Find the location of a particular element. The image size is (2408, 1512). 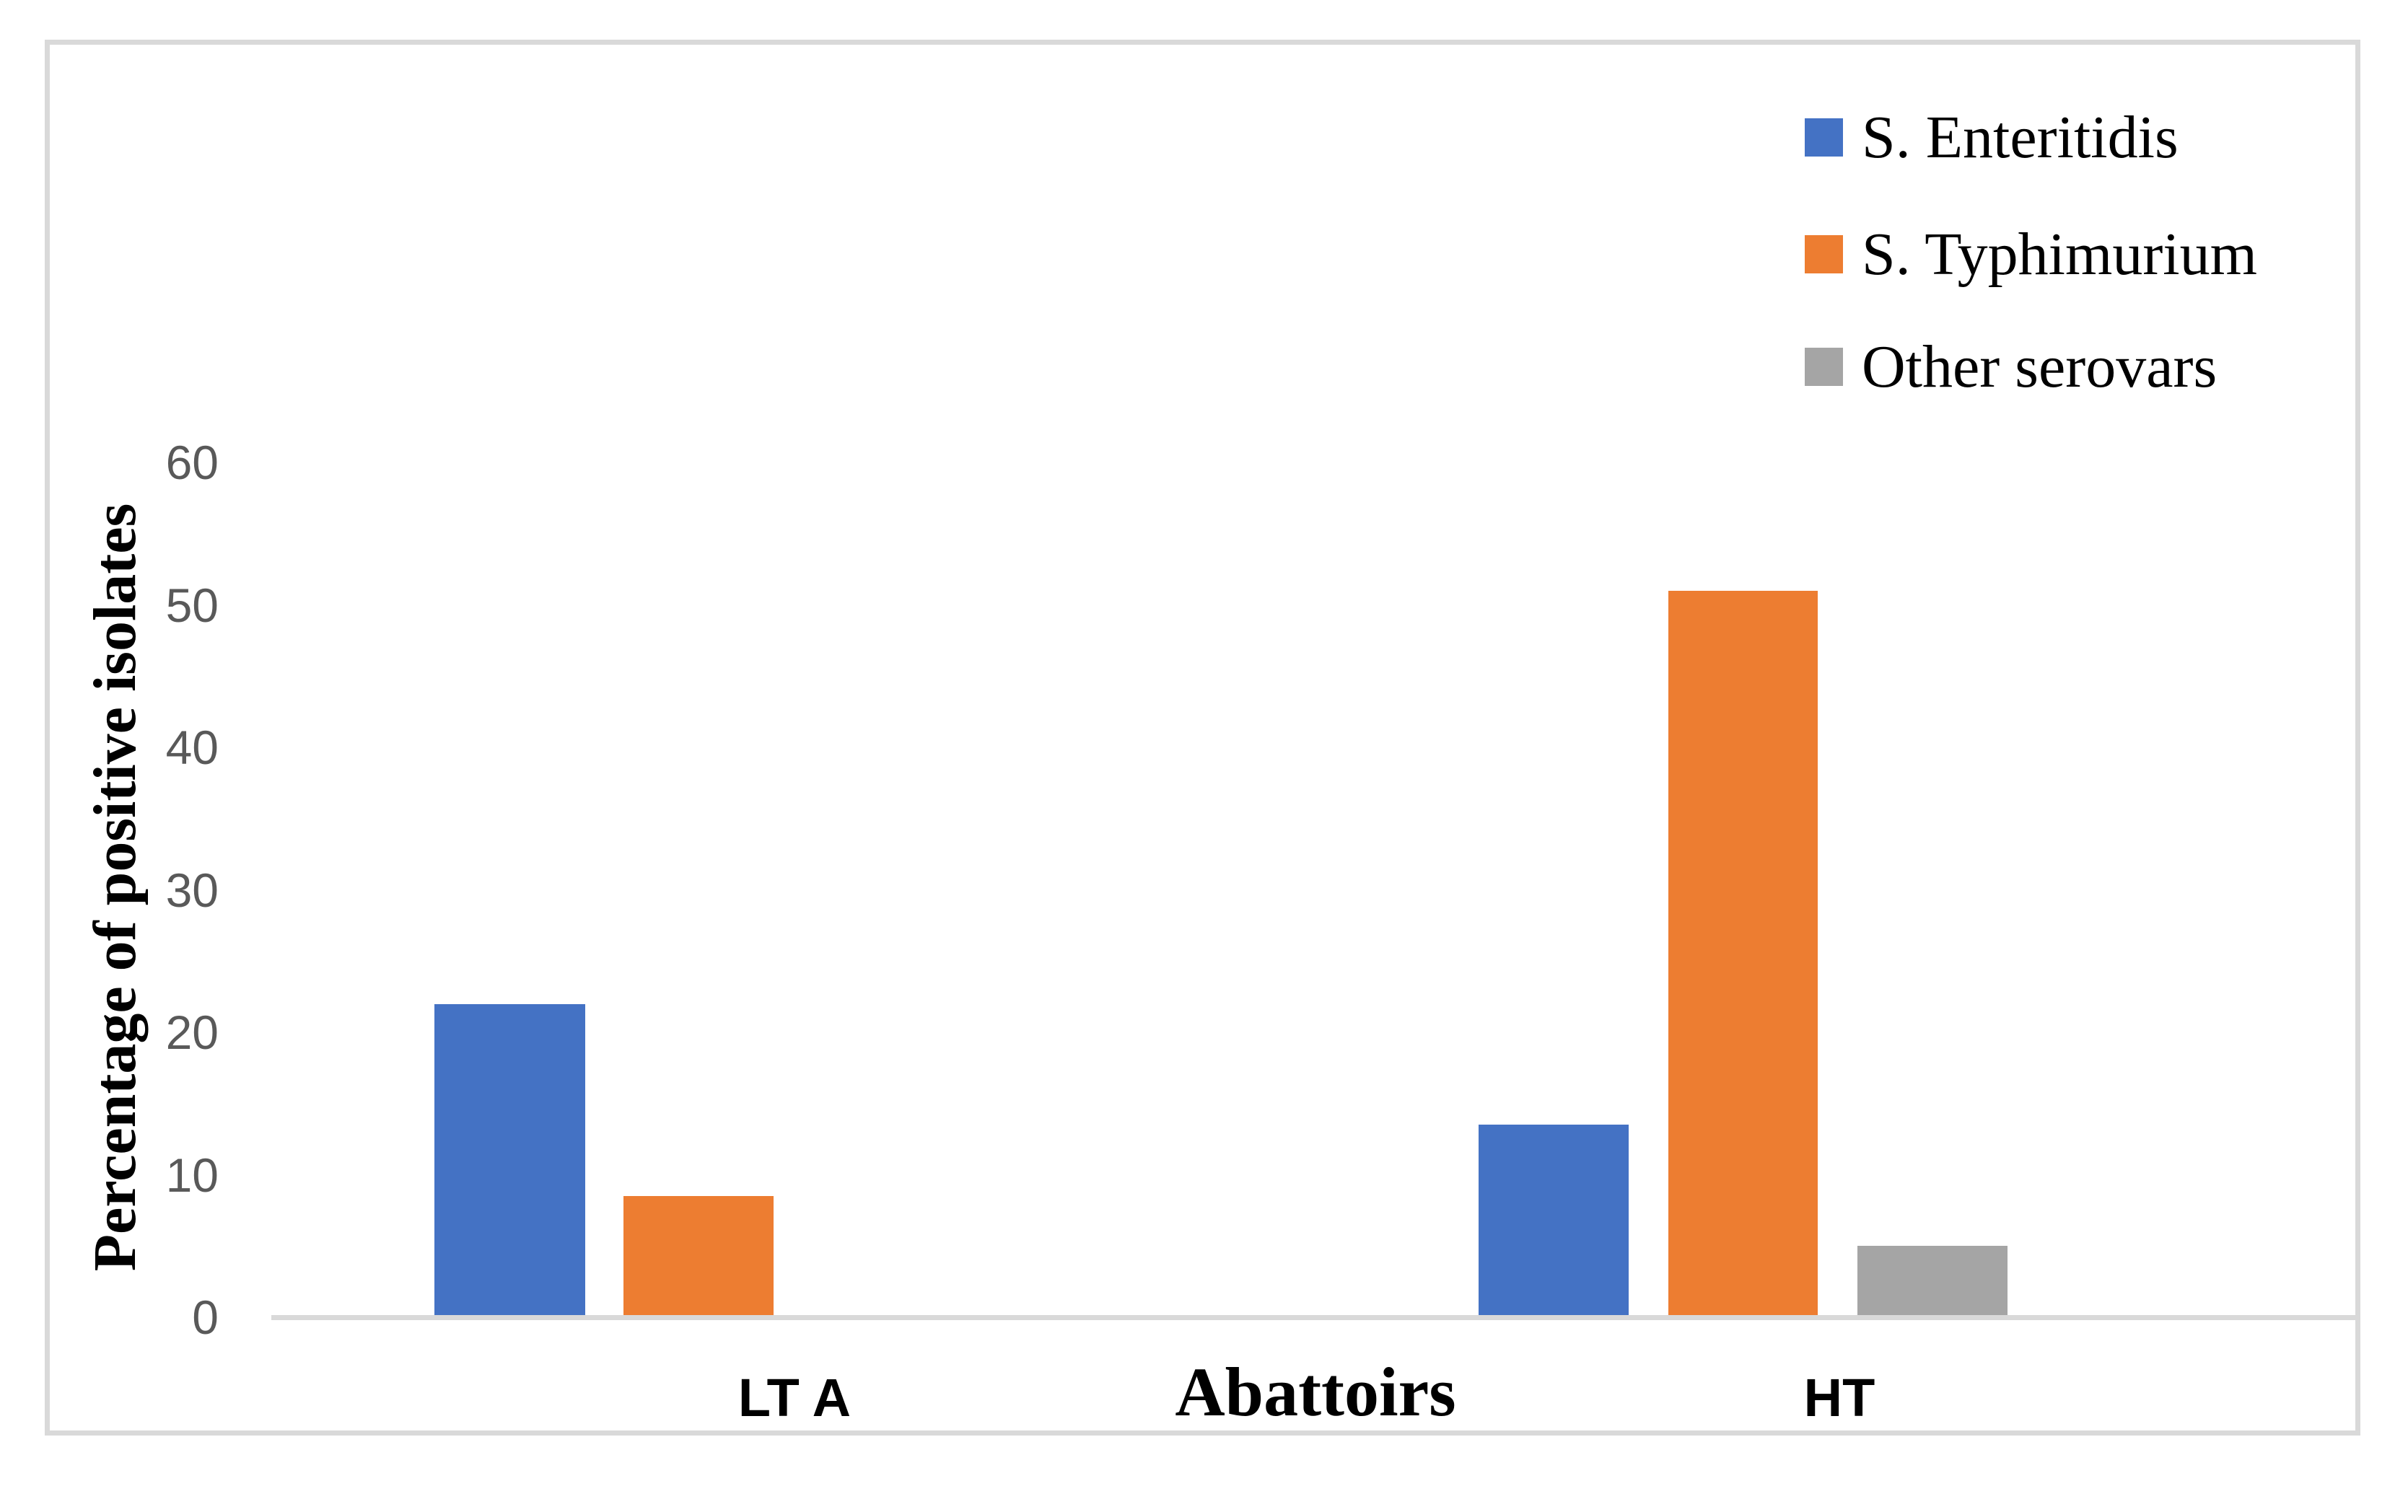

legend-swatch-other-serovars is located at coordinates (1824, 366).